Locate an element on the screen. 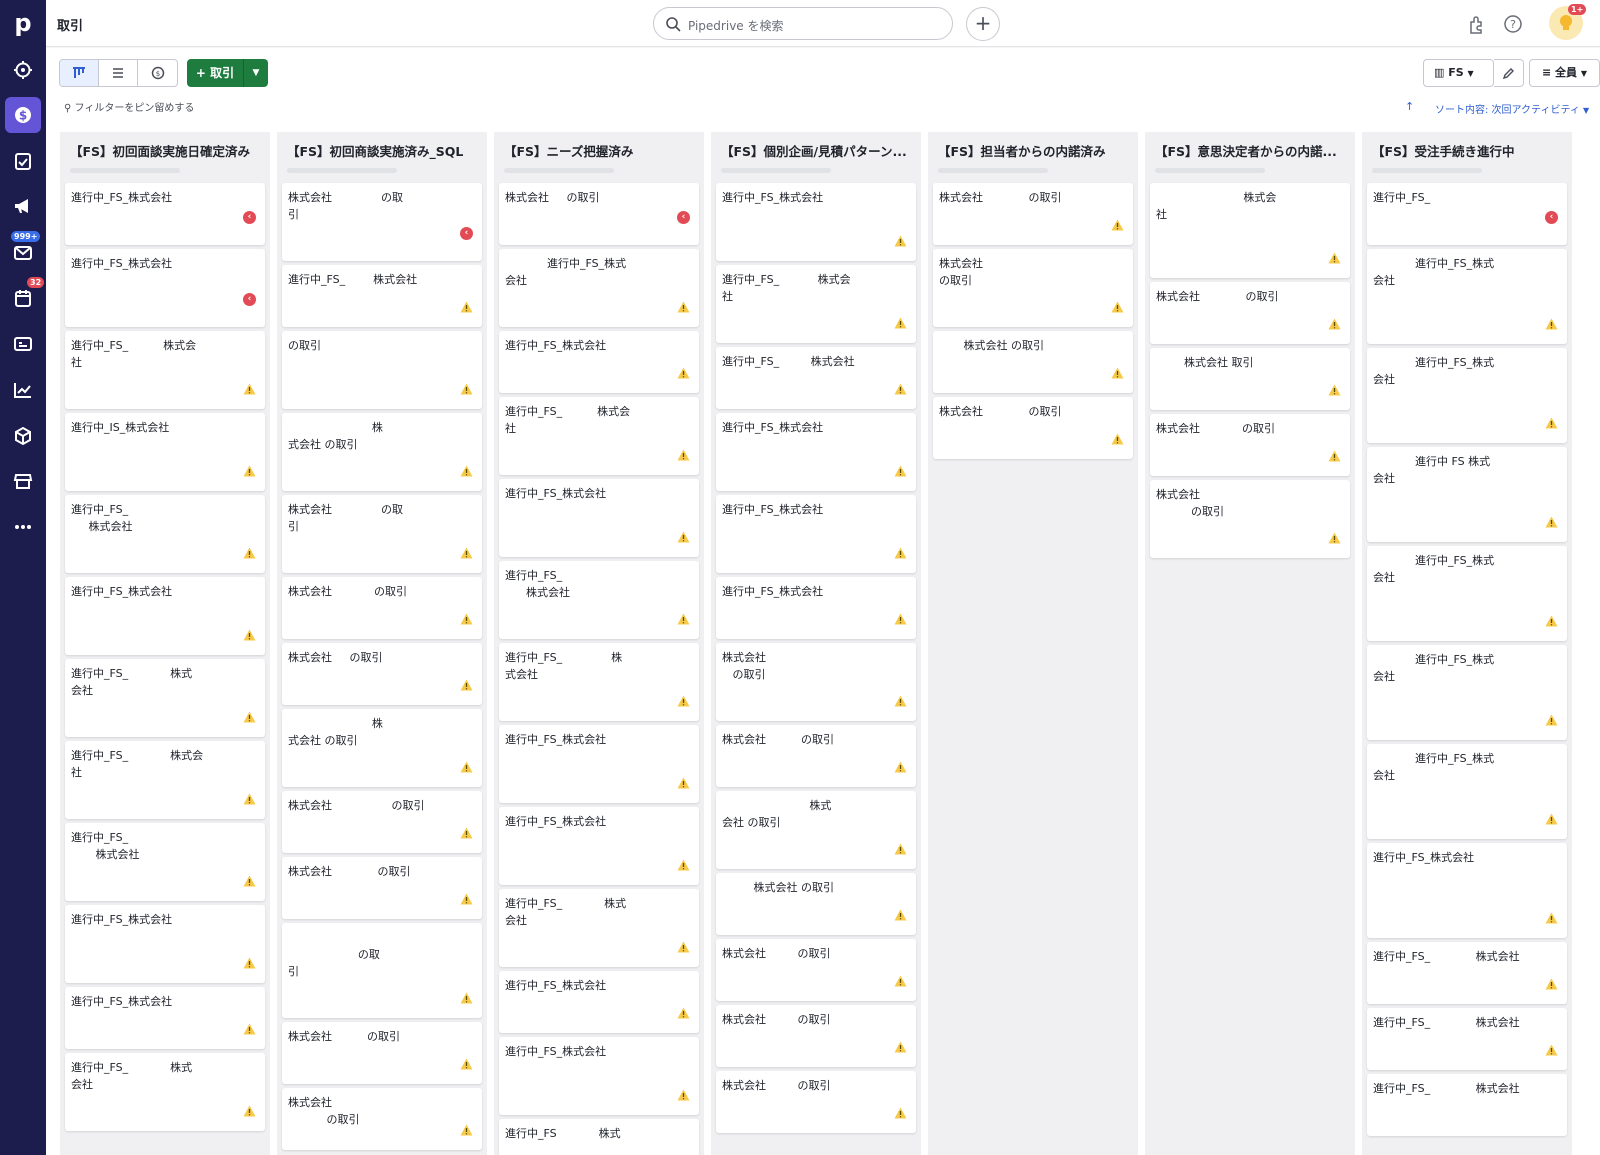  add-deal-button: + 取引 ▼ is located at coordinates (227, 73).